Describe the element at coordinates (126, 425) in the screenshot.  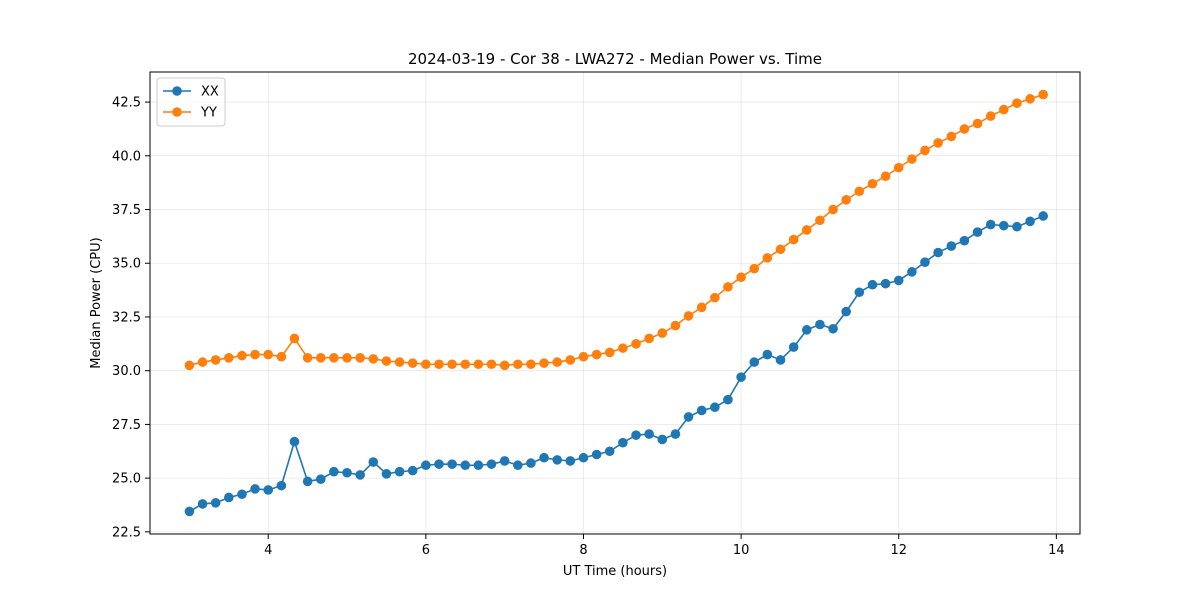
I see `y-tick-label: 27.5` at that location.